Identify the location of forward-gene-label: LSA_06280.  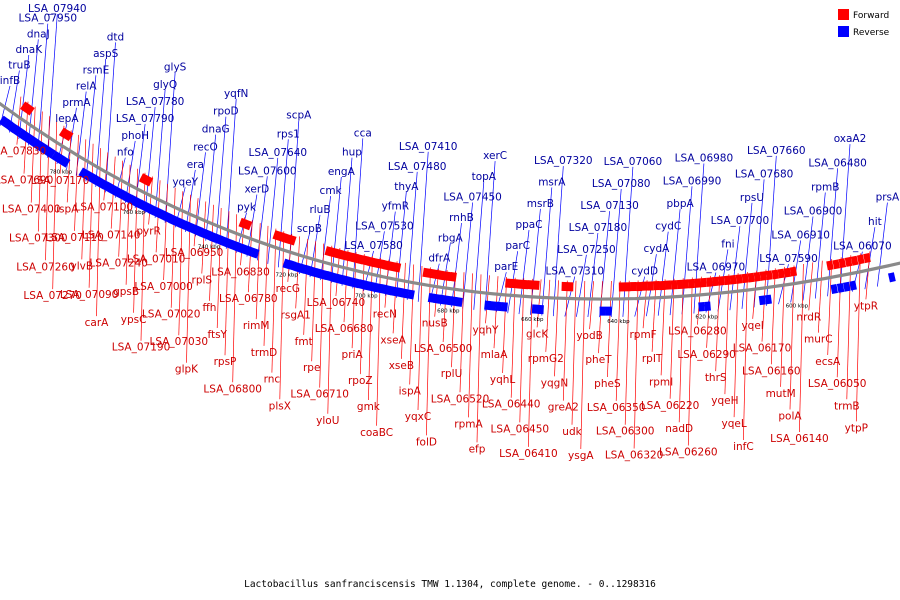
(697, 332).